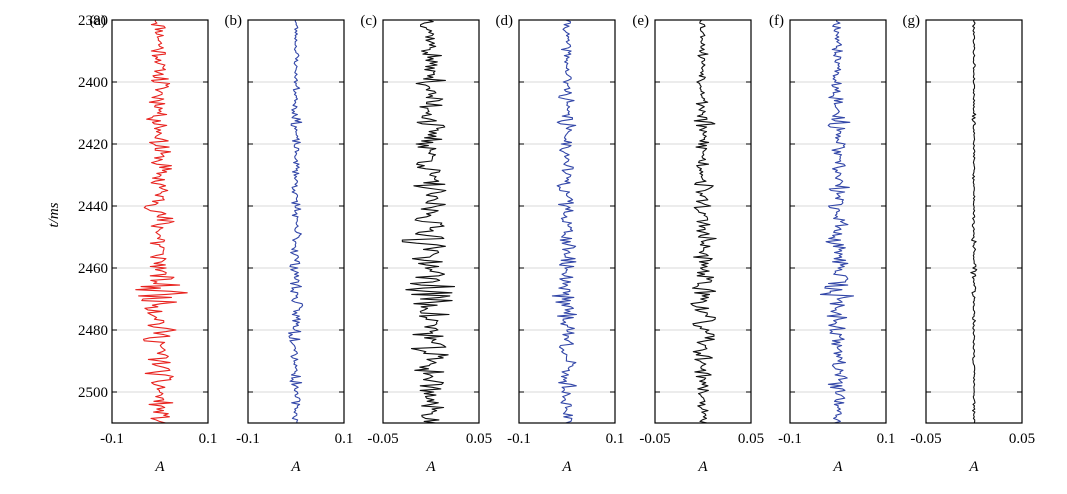 The height and width of the screenshot is (494, 1067). What do you see at coordinates (93, 269) in the screenshot?
I see `y-tick-label: 2460` at bounding box center [93, 269].